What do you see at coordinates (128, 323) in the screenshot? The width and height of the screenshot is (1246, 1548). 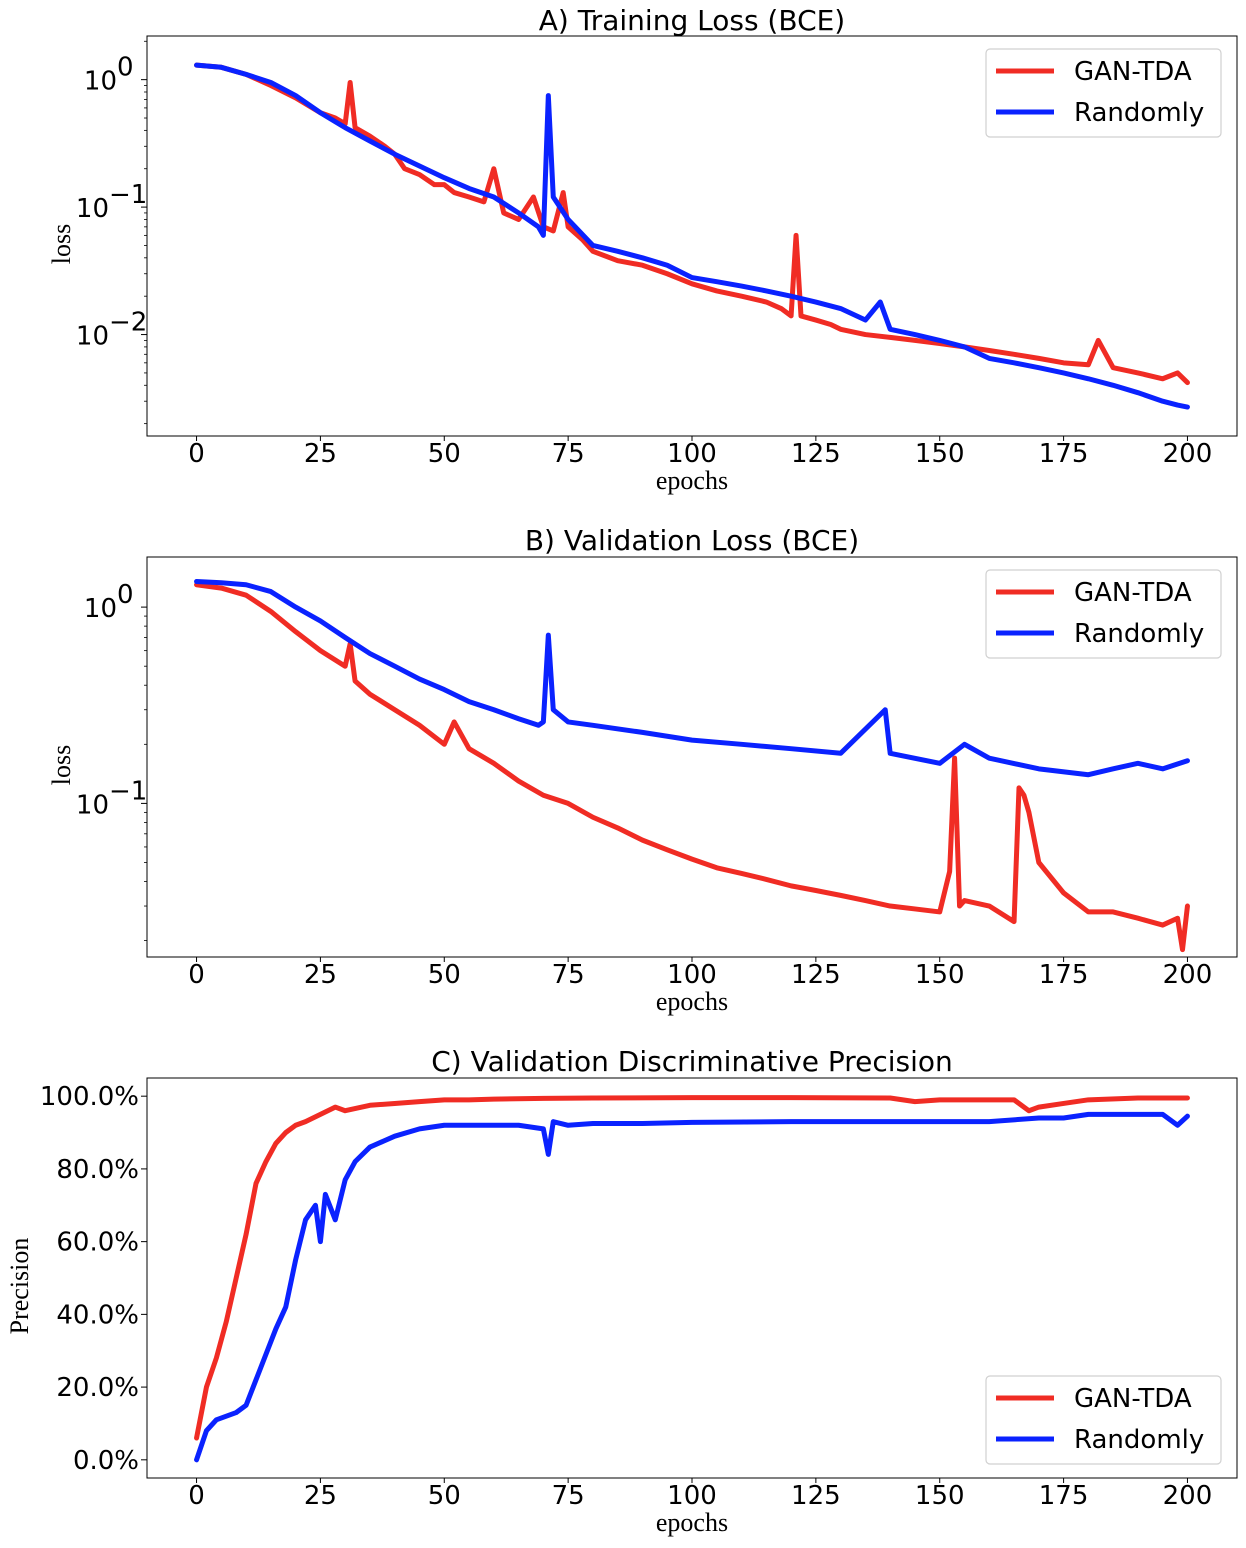 I see `y-tick-exponent: −2` at bounding box center [128, 323].